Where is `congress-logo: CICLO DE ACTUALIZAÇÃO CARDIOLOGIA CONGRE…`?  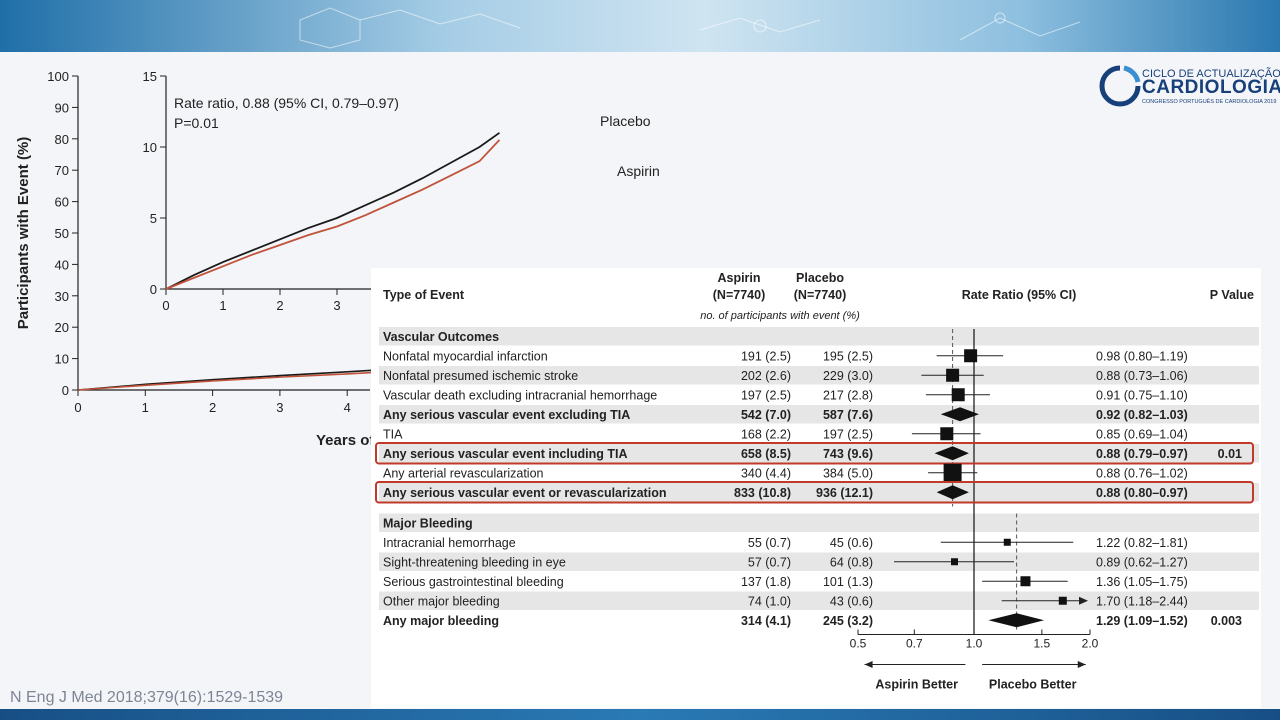 congress-logo: CICLO DE ACTUALIZAÇÃO CARDIOLOGIA CONGRE… is located at coordinates (1189, 87).